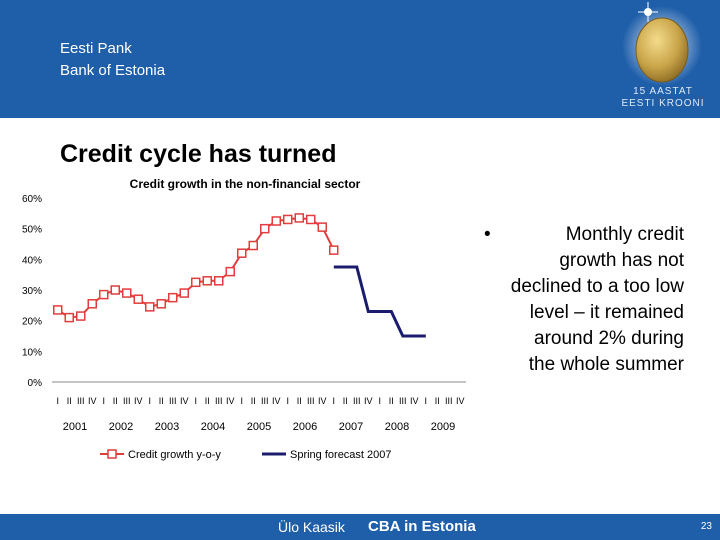 The width and height of the screenshot is (720, 540). Describe the element at coordinates (32, 352) in the screenshot. I see `y-tick-label: 10%` at that location.